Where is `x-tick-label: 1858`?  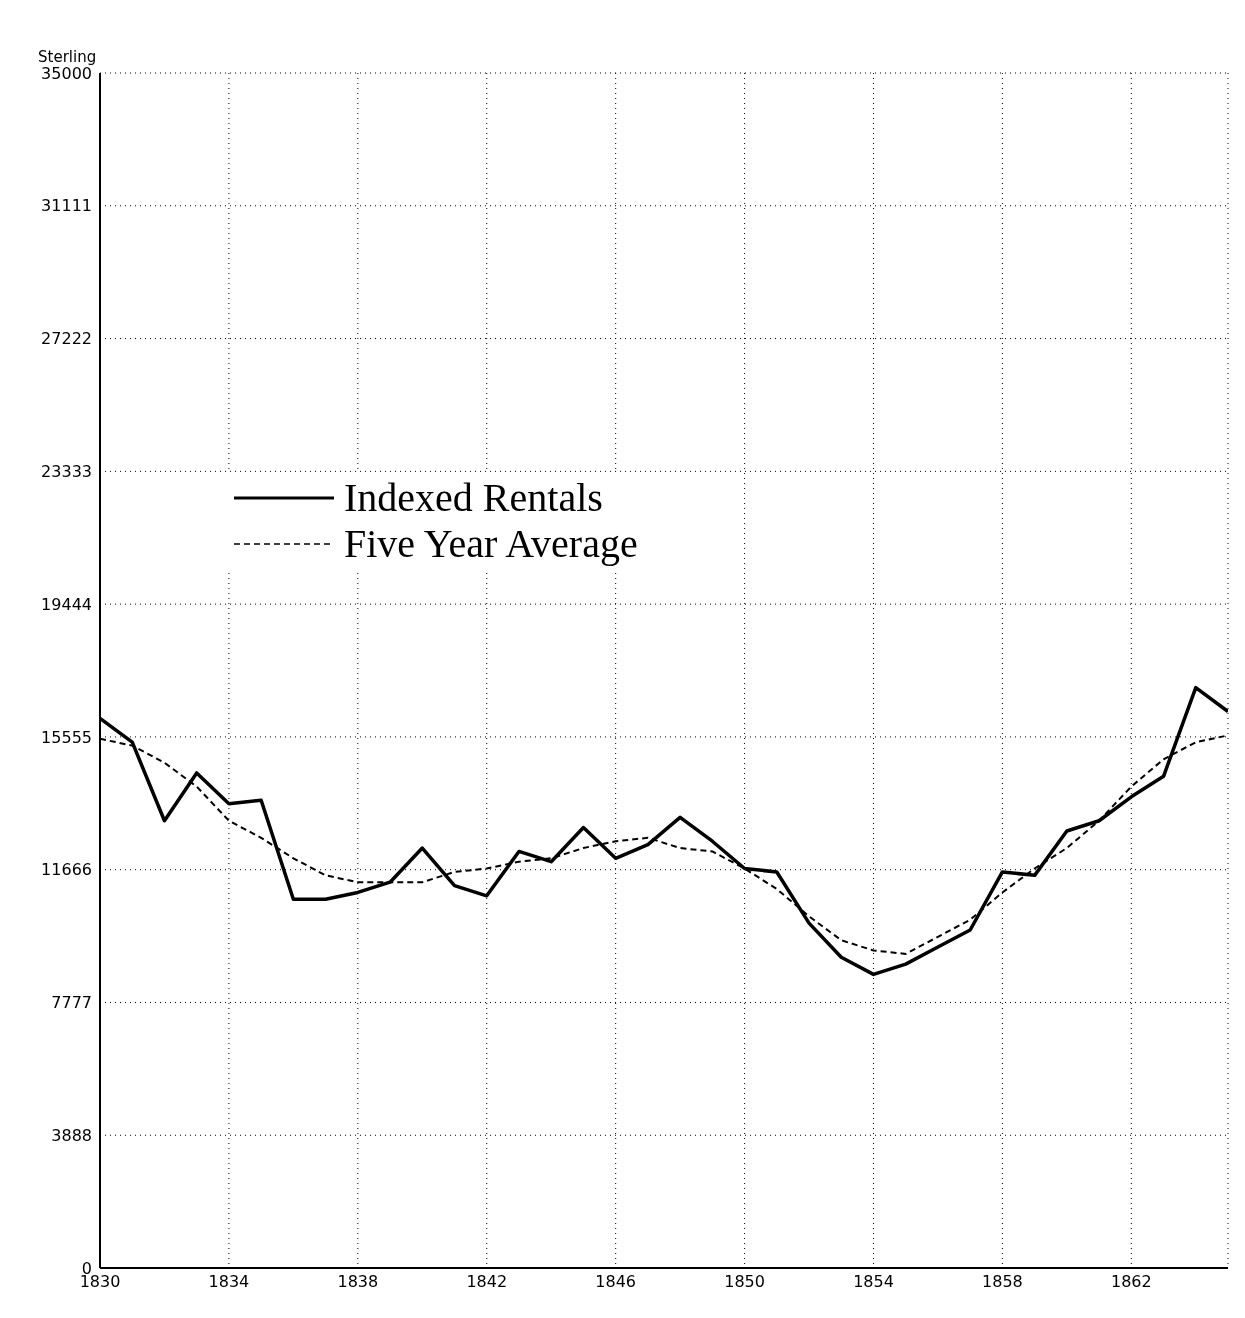
x-tick-label: 1858 is located at coordinates (1002, 1282).